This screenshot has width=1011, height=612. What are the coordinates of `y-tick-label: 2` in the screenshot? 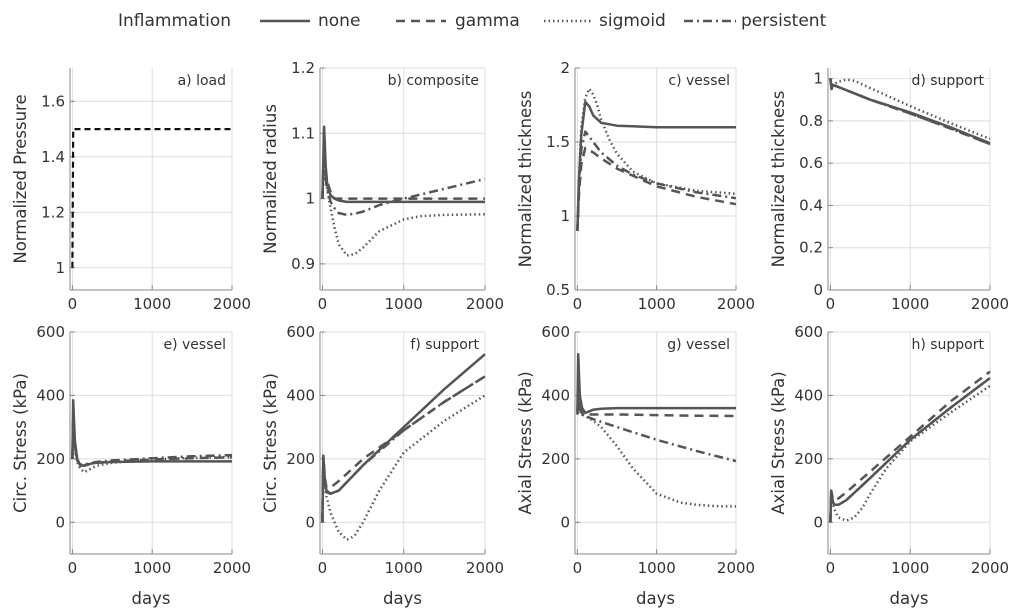 It's located at (565, 68).